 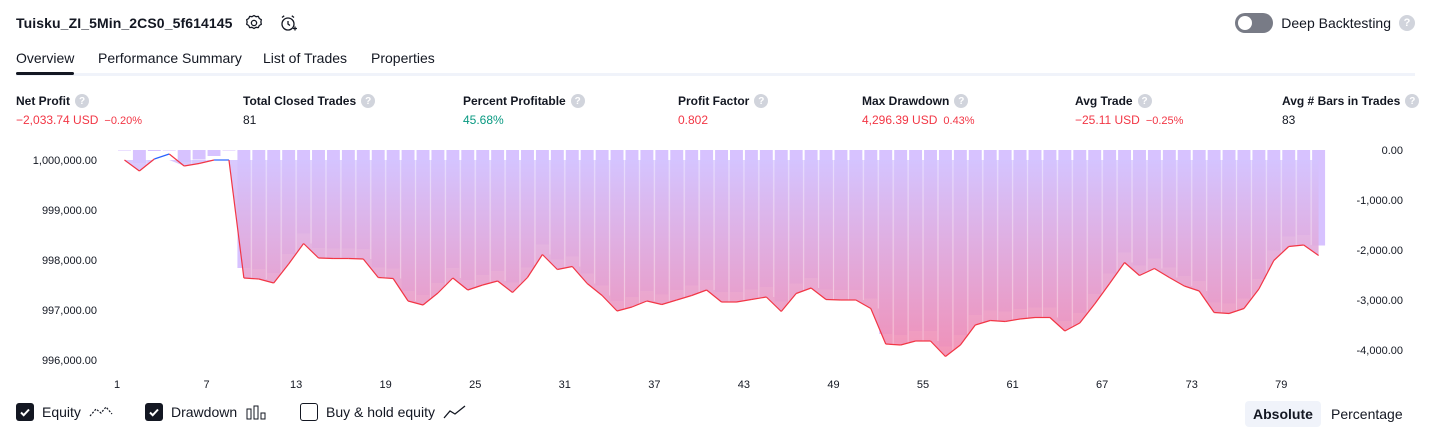 What do you see at coordinates (1380, 201) in the screenshot?
I see `right-axis-tick-label: -1,000.00` at bounding box center [1380, 201].